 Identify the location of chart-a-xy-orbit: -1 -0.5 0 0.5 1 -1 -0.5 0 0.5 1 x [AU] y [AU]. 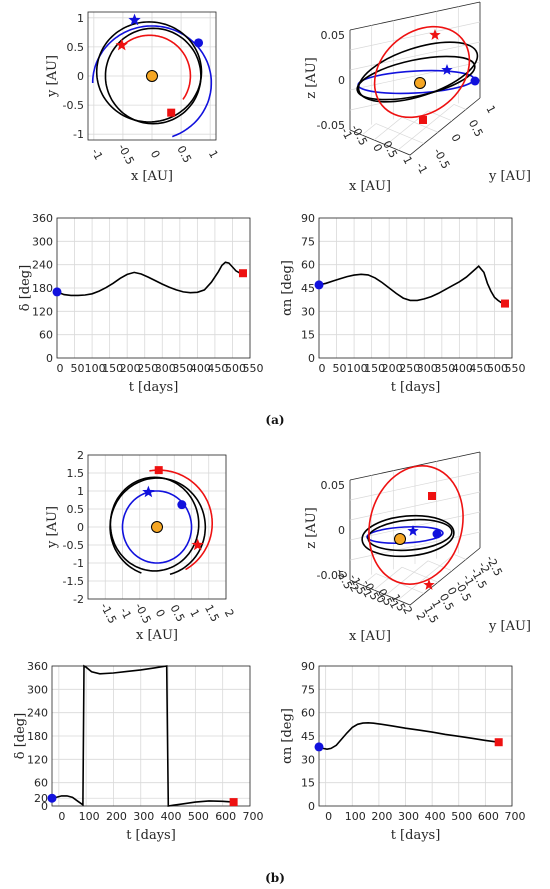
(133, 97).